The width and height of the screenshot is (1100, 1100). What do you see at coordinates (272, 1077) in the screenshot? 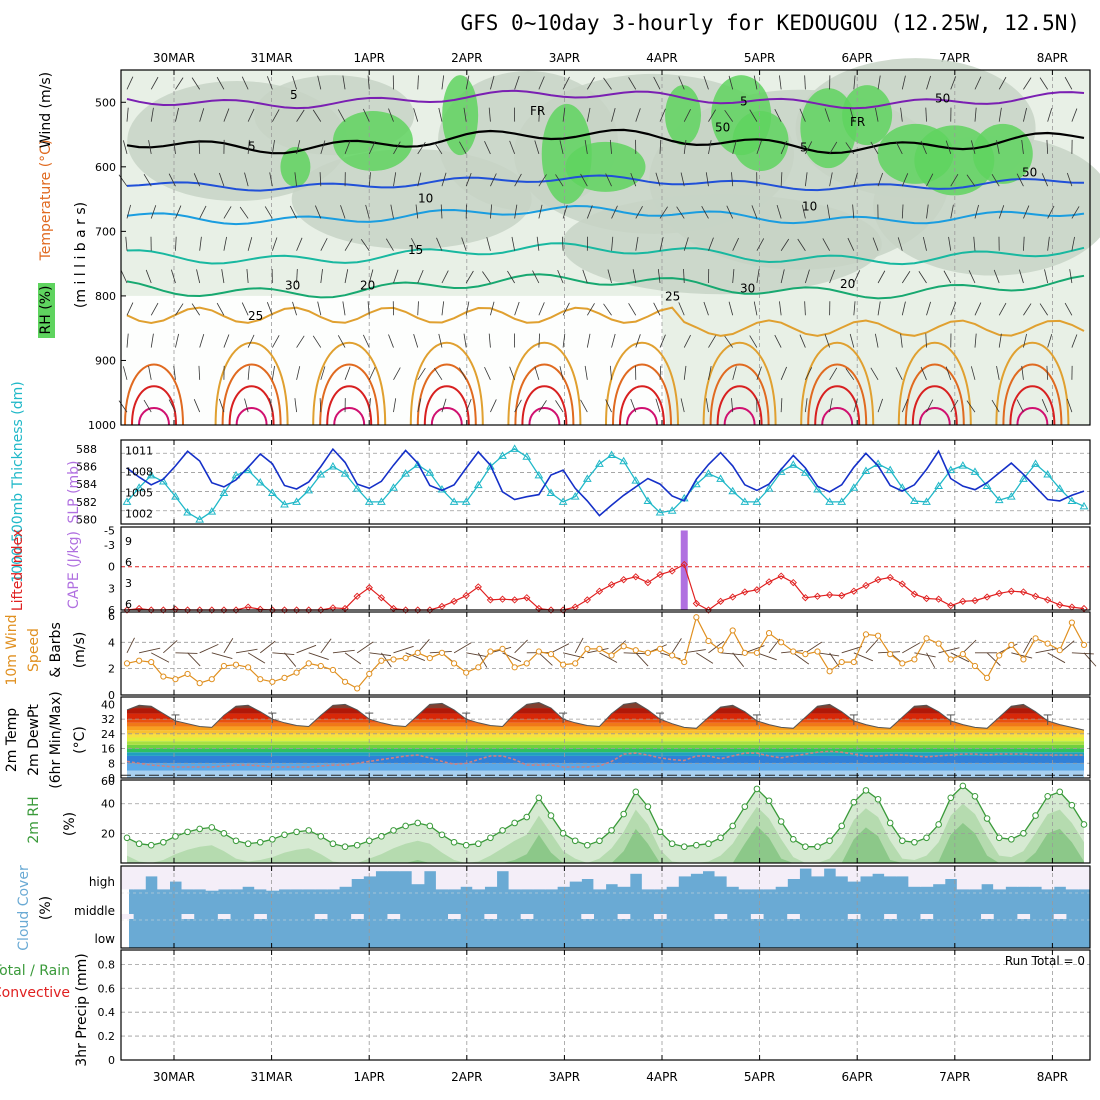
I see `bottom-day-label: 31MAR` at bounding box center [272, 1077].